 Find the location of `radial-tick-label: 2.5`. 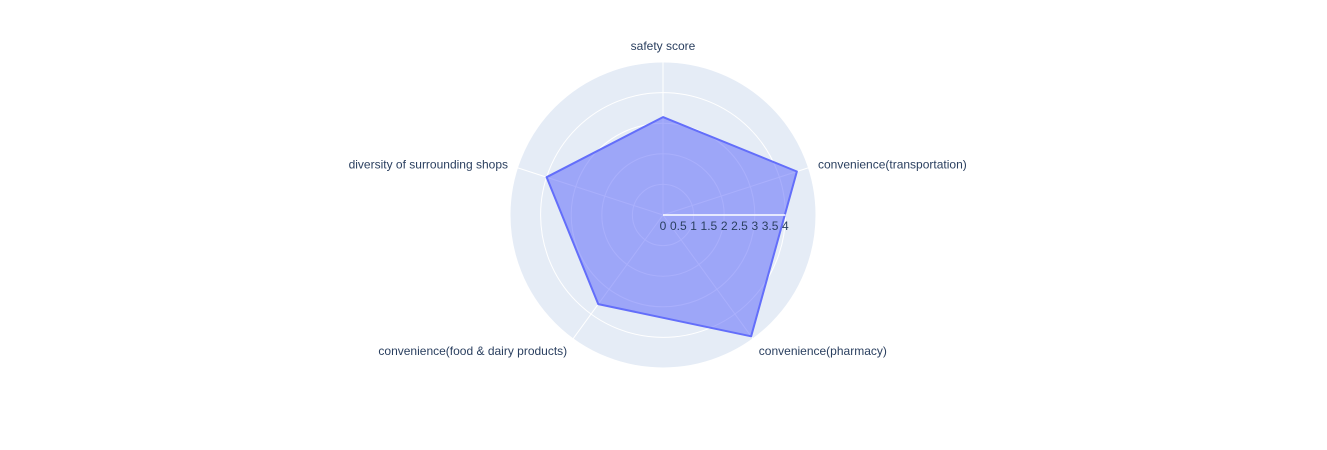

radial-tick-label: 2.5 is located at coordinates (739, 226).